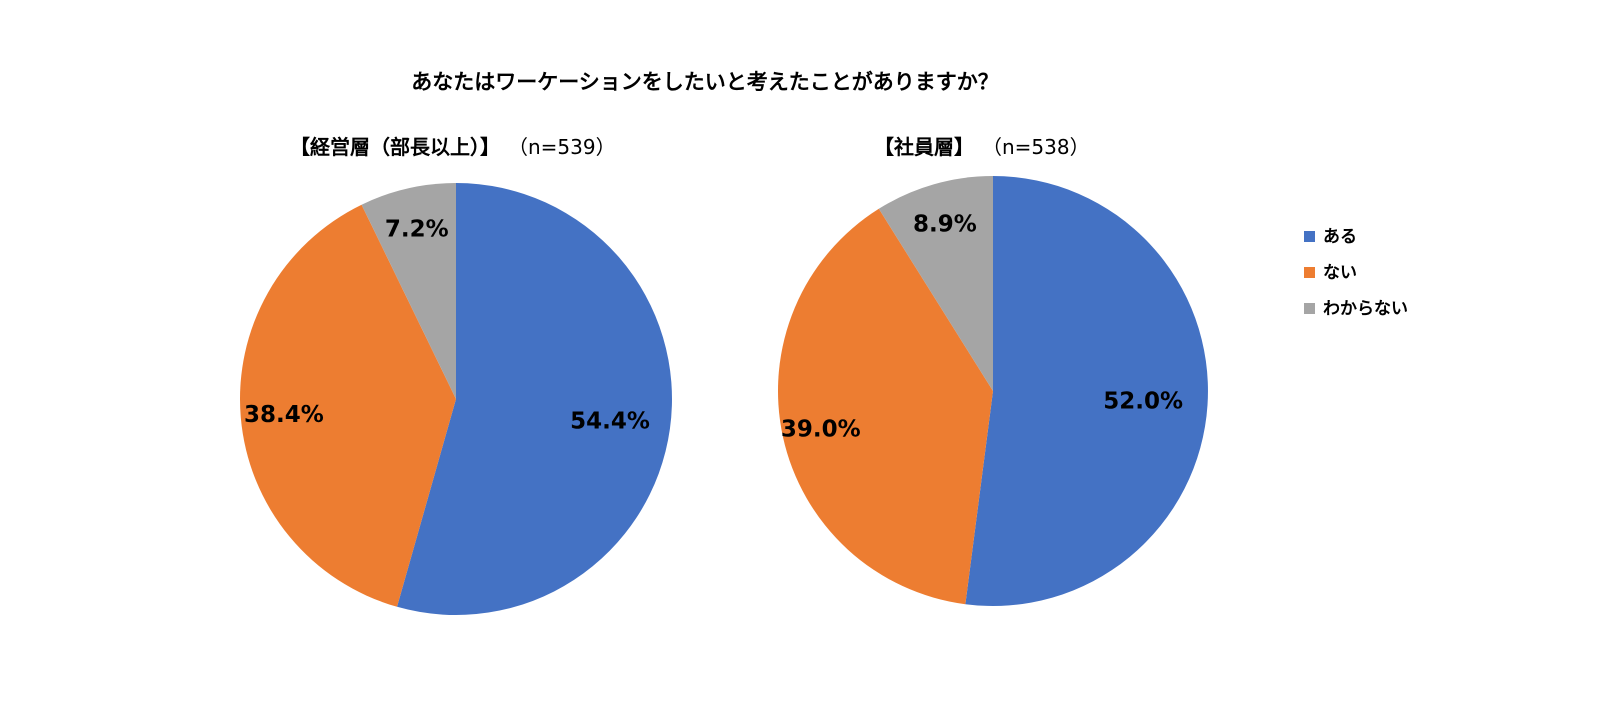 This screenshot has width=1600, height=720. What do you see at coordinates (395, 147) in the screenshot?
I see `group-label: 【経営層（部長以上）】` at bounding box center [395, 147].